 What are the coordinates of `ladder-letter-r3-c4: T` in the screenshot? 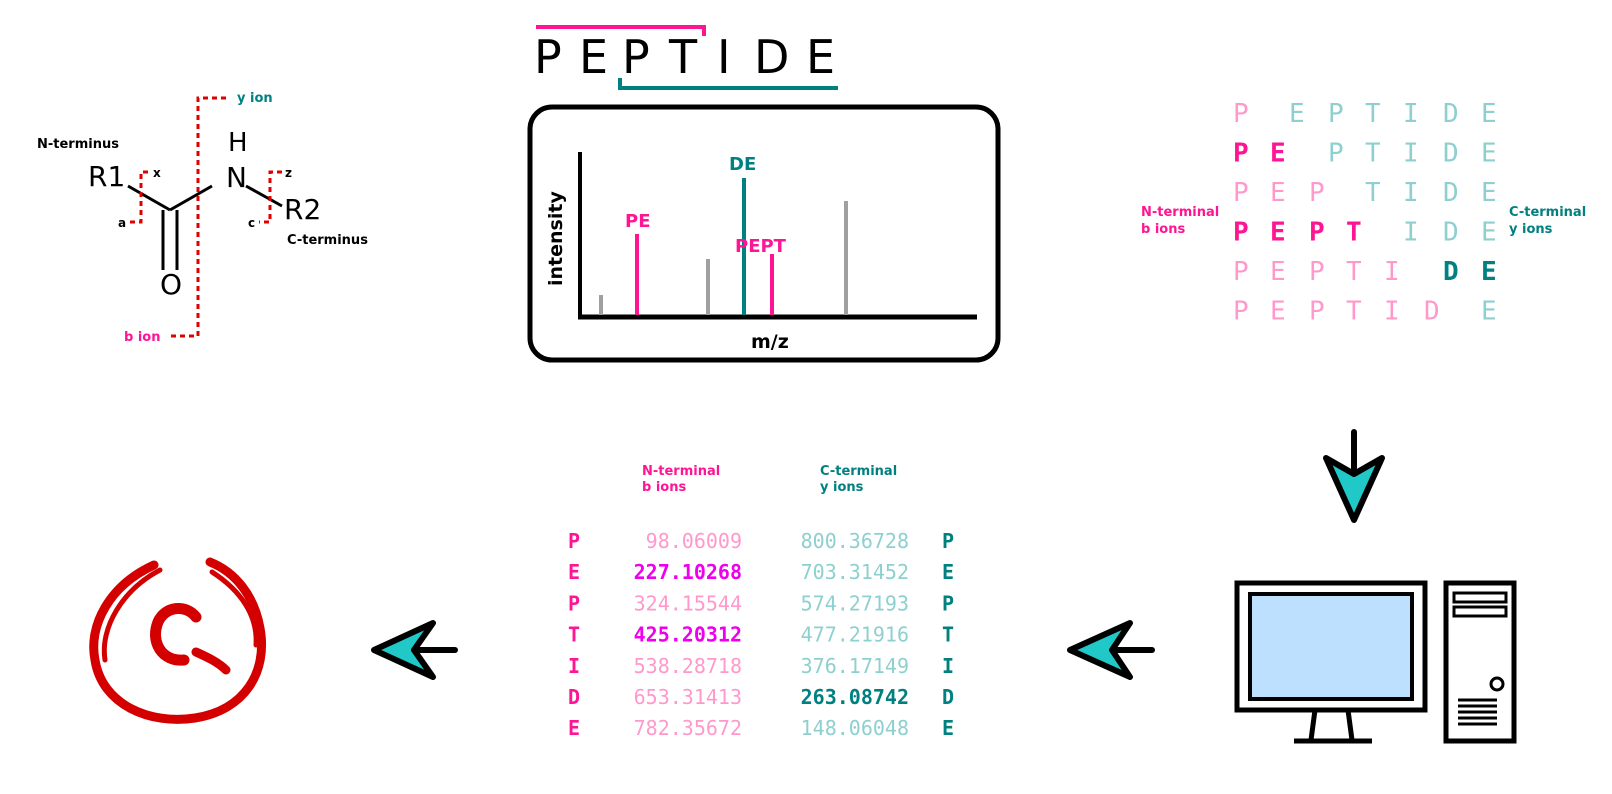 It's located at (1373, 193).